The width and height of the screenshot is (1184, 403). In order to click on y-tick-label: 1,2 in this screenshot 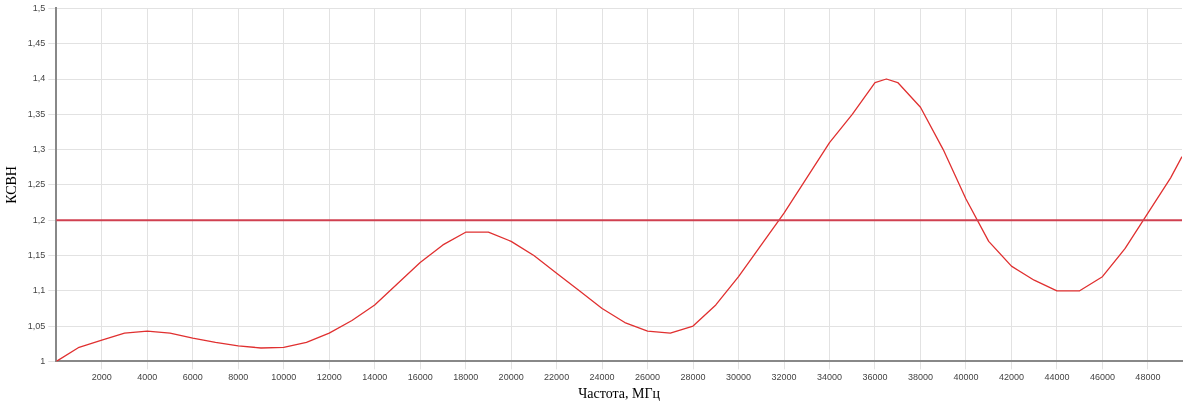, I will do `click(39, 219)`.